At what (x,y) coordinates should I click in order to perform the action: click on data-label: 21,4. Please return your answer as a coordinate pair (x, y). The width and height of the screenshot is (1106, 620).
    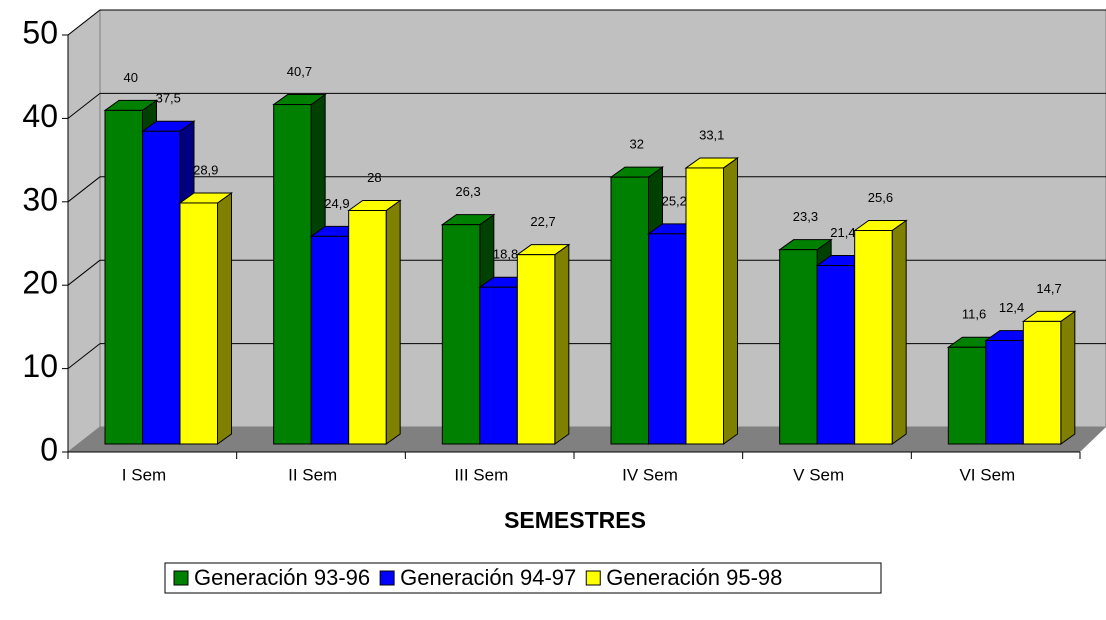
    Looking at the image, I should click on (842, 232).